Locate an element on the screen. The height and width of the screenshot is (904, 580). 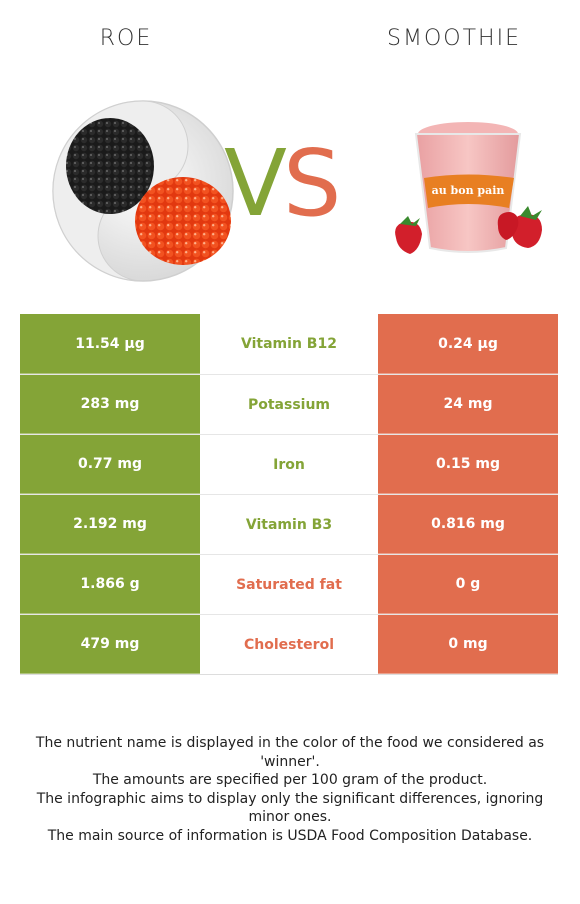
smoothie-value: 0.24 µg is located at coordinates (468, 344).